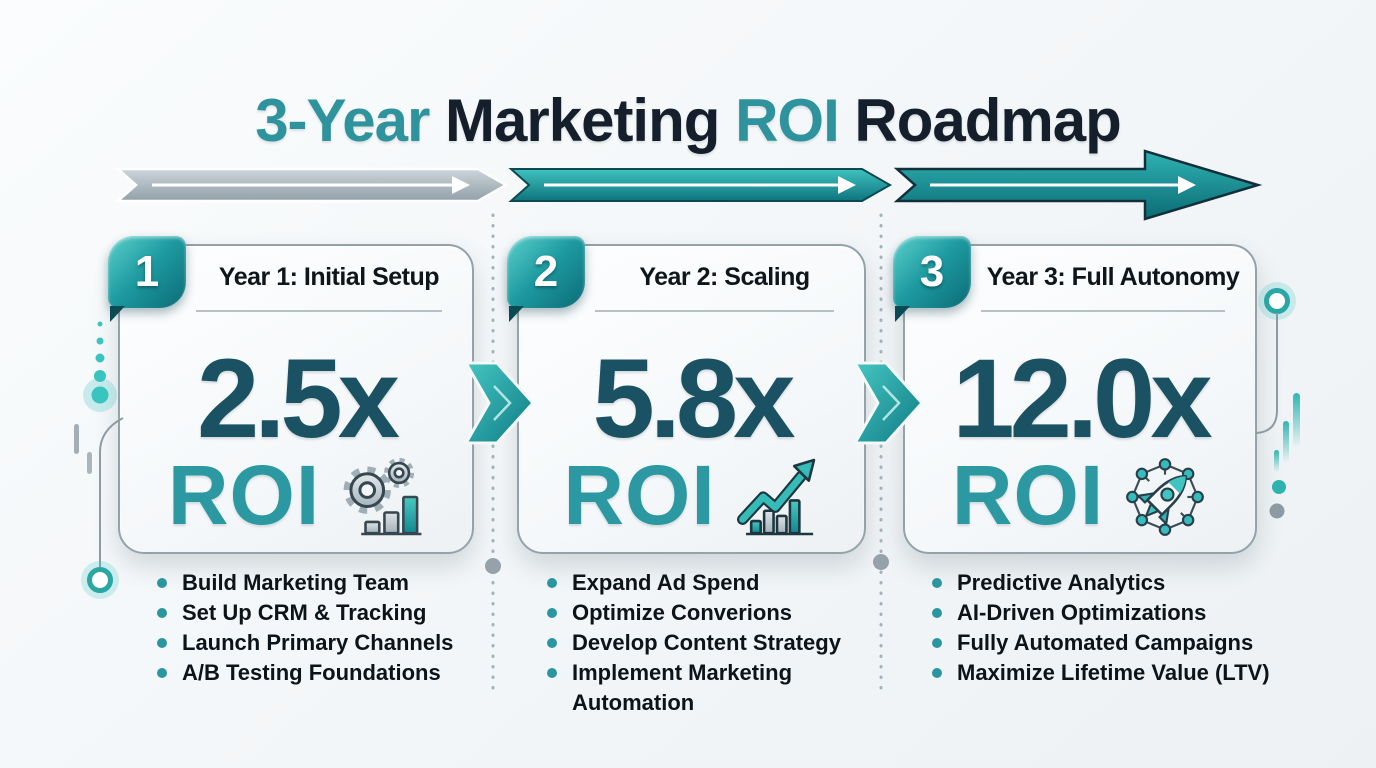 The image size is (1376, 768). What do you see at coordinates (1061, 582) in the screenshot?
I see `list-item-label: Predictive Analytics` at bounding box center [1061, 582].